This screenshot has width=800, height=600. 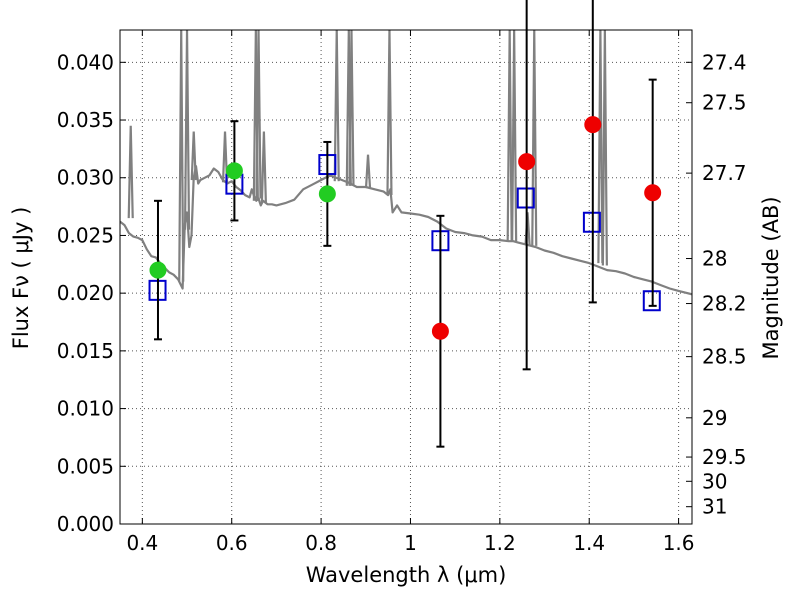 I want to click on y-tick-label: 0.040, so click(x=85, y=62).